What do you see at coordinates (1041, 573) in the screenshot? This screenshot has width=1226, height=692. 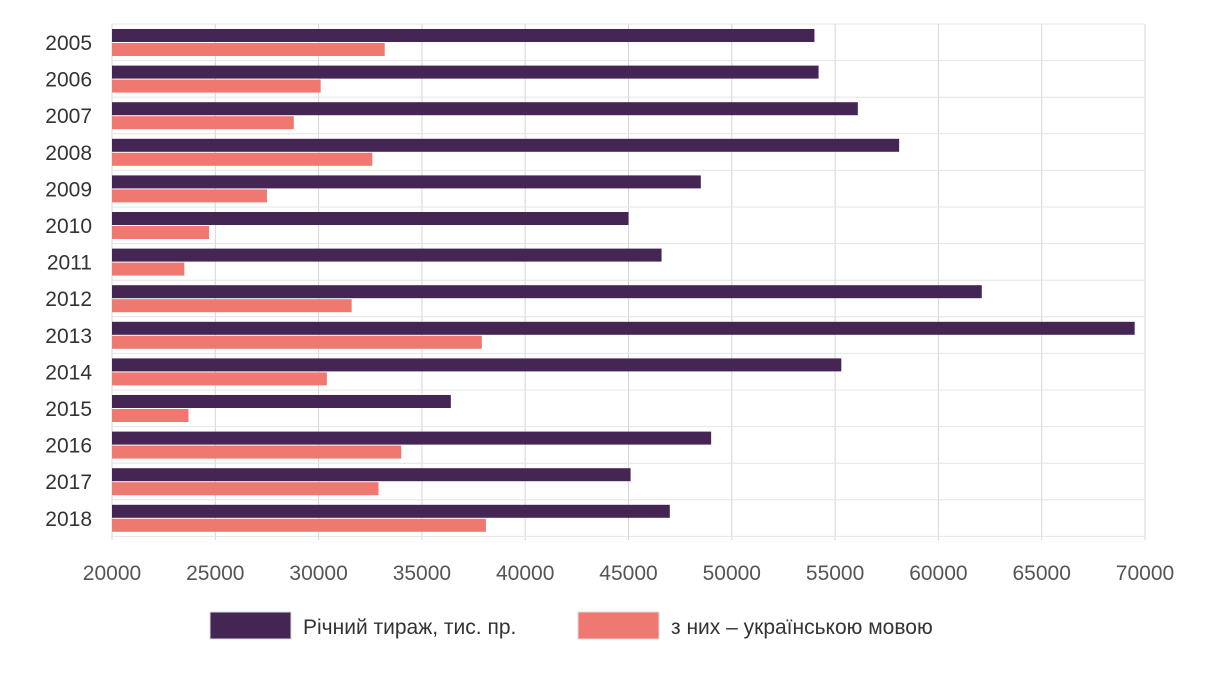 I see `x-tick-label: 65000` at bounding box center [1041, 573].